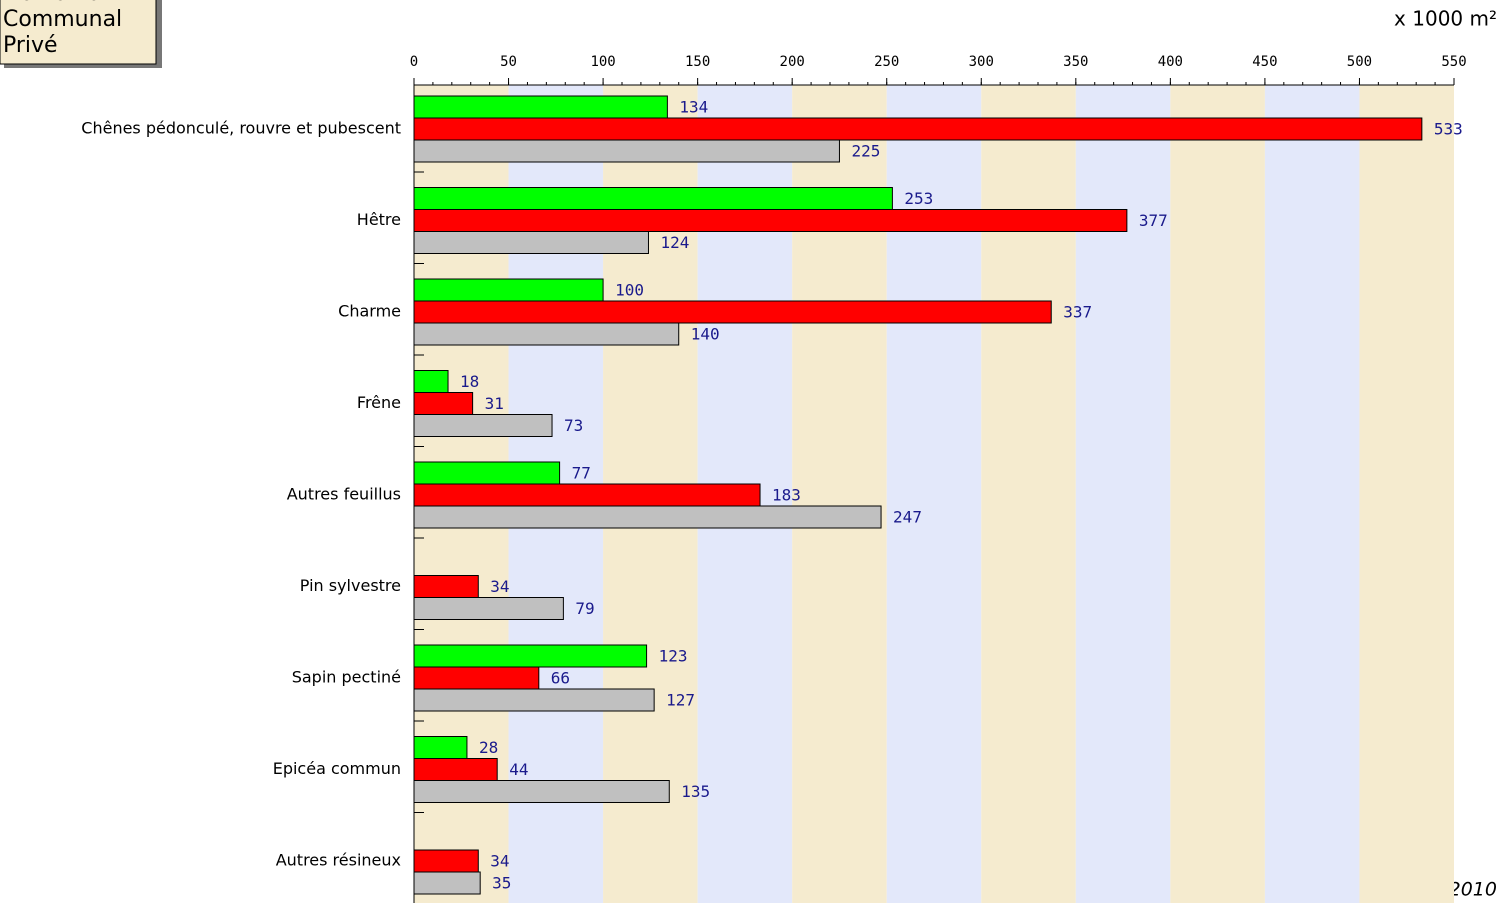 The height and width of the screenshot is (903, 1511). Describe the element at coordinates (1153, 220) in the screenshot. I see `value-label: 377` at that location.